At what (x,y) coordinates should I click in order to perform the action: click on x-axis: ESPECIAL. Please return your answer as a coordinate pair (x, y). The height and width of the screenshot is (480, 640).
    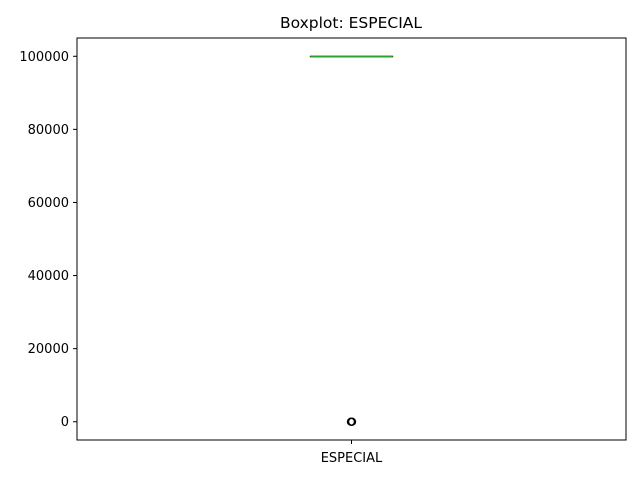
    Looking at the image, I should click on (352, 453).